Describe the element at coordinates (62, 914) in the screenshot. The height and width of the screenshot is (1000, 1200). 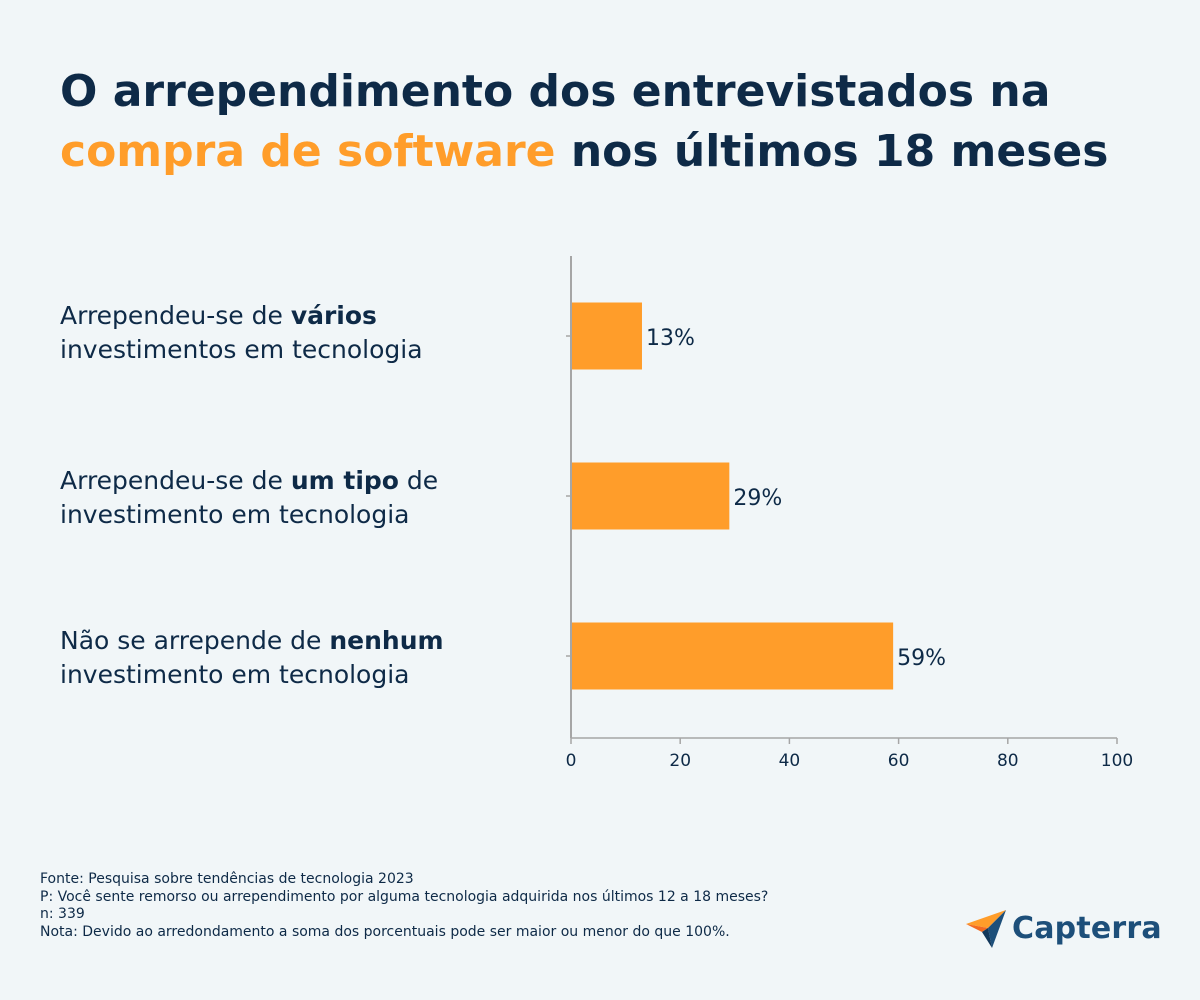
I see `footer-n: n: 339` at that location.